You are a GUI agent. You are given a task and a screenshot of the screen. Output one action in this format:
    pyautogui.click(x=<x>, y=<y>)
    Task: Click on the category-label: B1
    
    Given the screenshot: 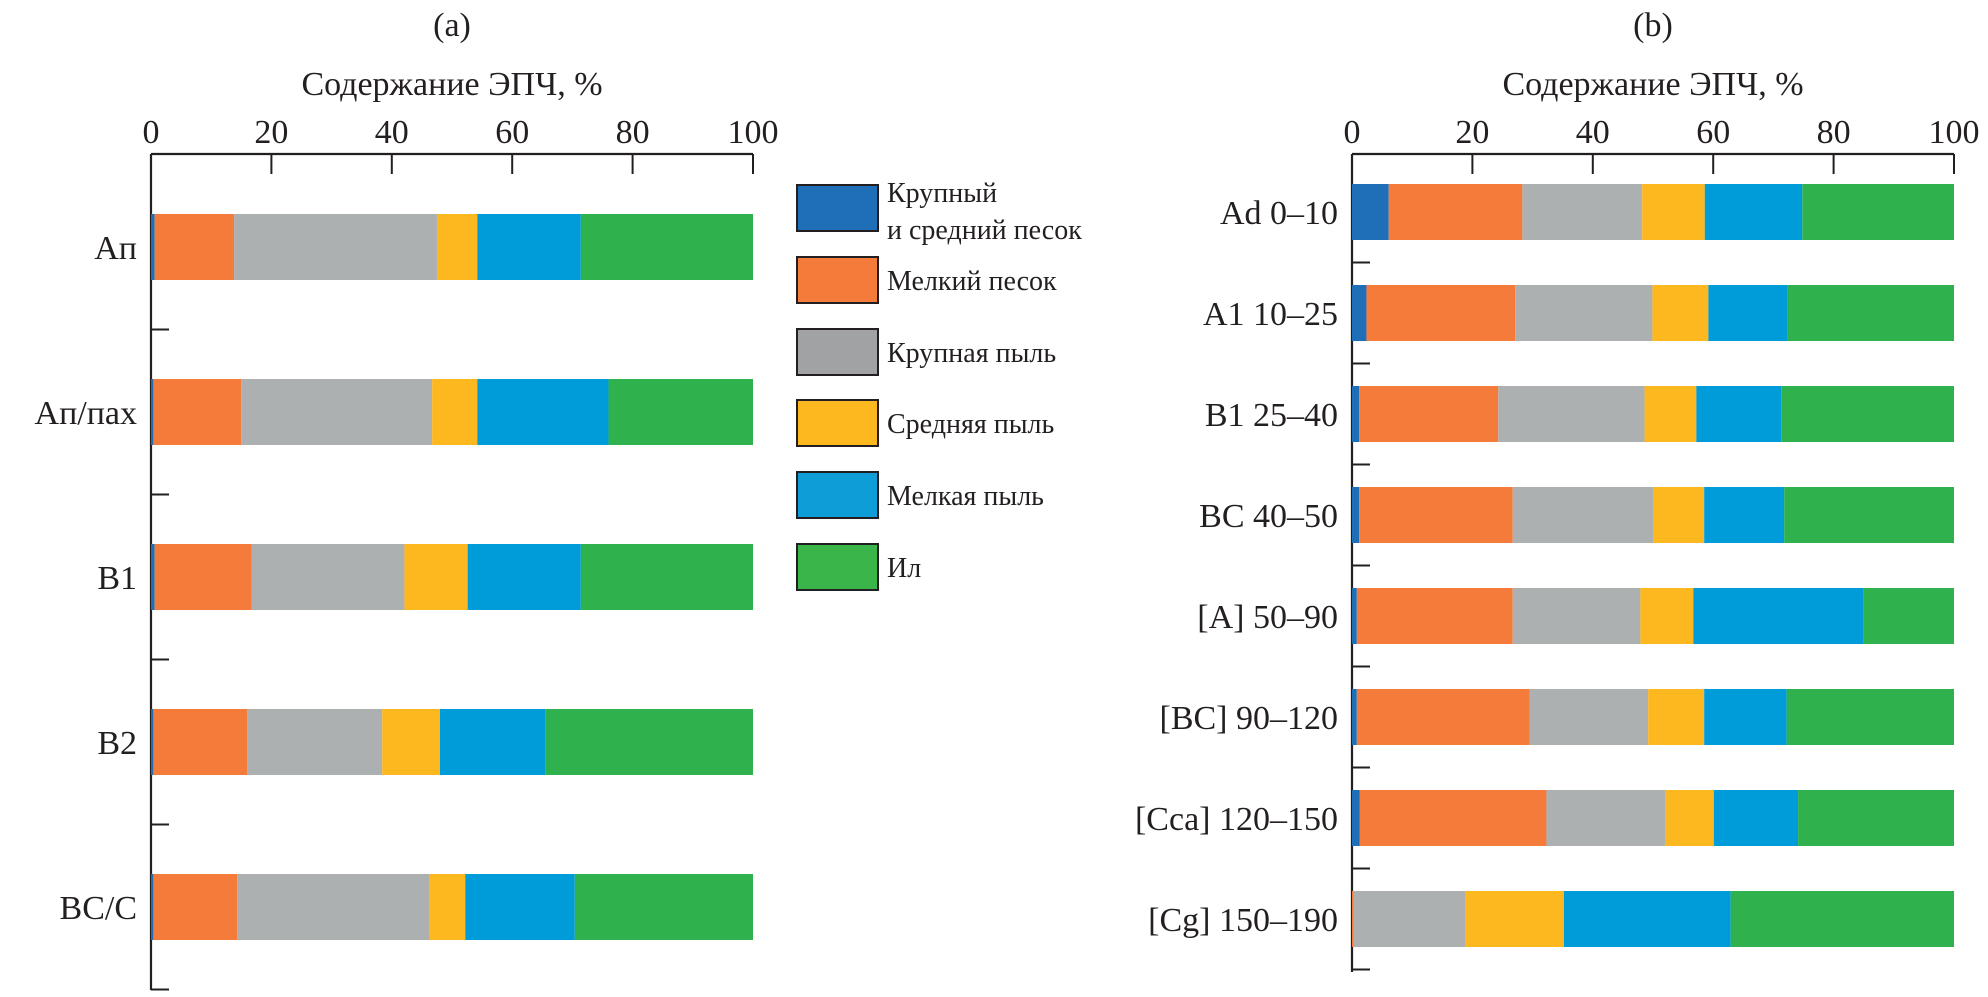 What is the action you would take?
    pyautogui.click(x=117, y=578)
    